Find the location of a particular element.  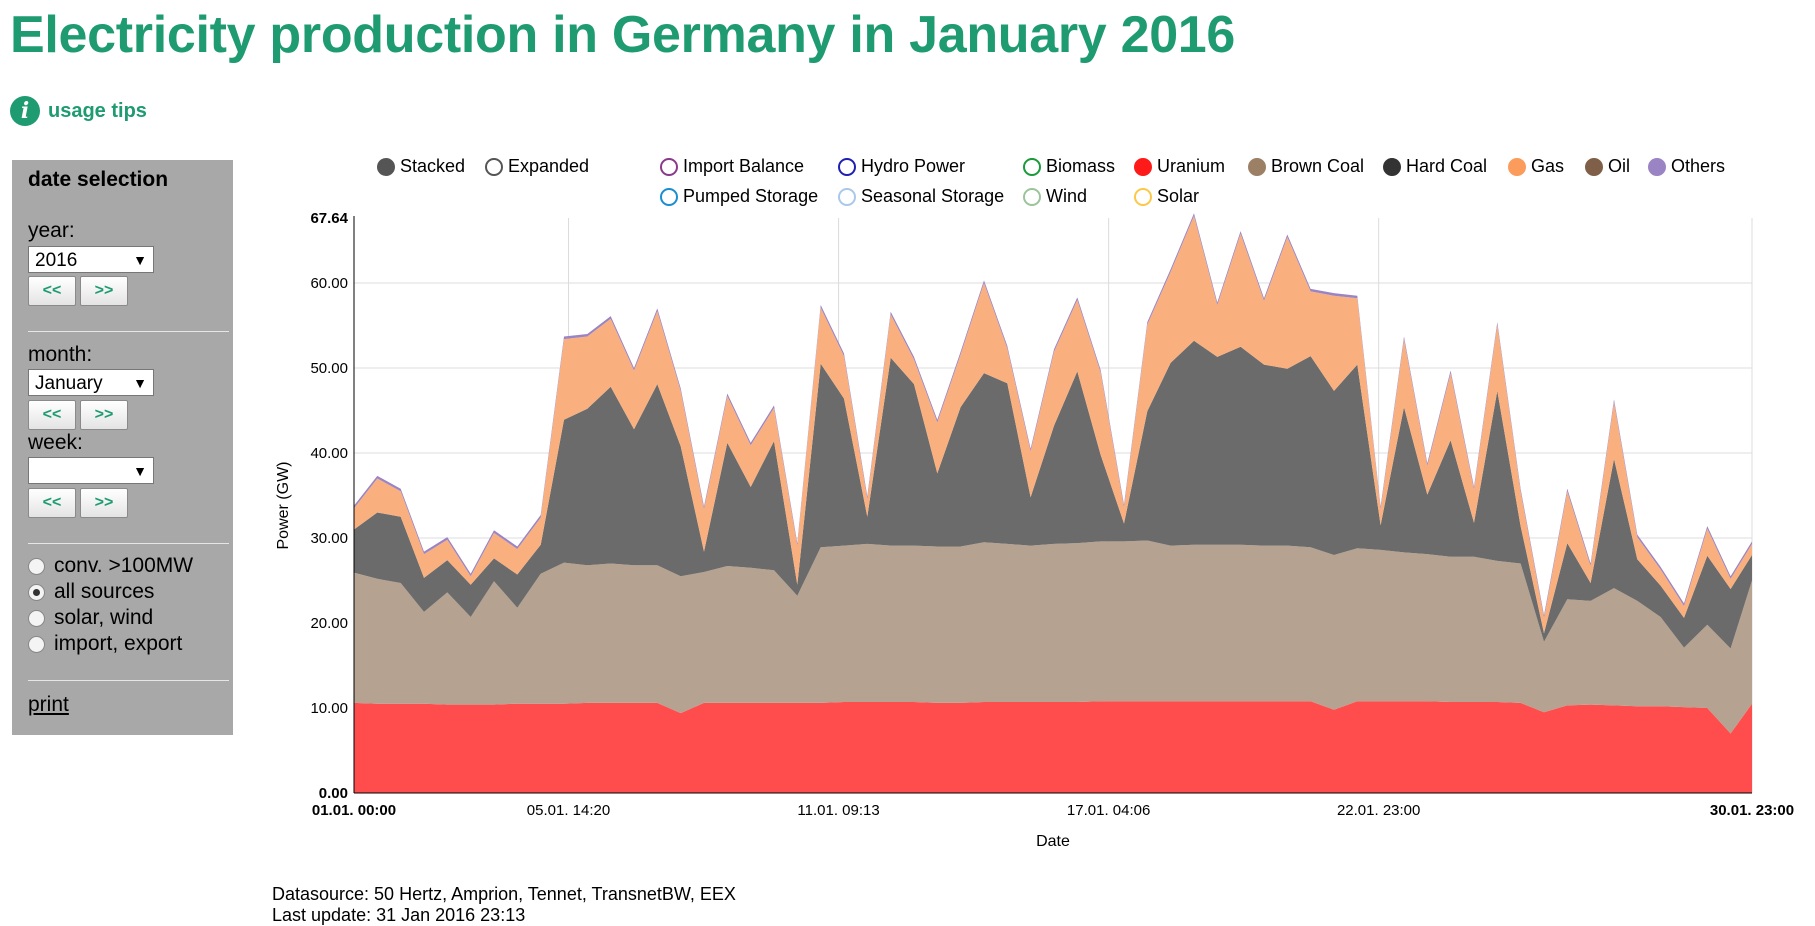

radio-conv: conv. >100MW is located at coordinates (110, 566).